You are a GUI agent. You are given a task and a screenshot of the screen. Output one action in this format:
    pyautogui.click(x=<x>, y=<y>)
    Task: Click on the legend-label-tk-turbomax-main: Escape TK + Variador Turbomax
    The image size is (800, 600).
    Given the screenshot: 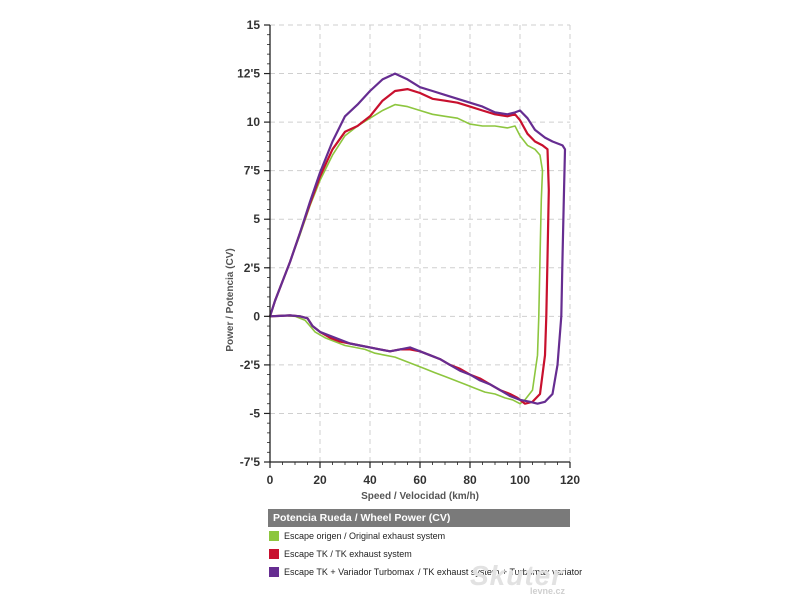 What is the action you would take?
    pyautogui.click(x=349, y=572)
    